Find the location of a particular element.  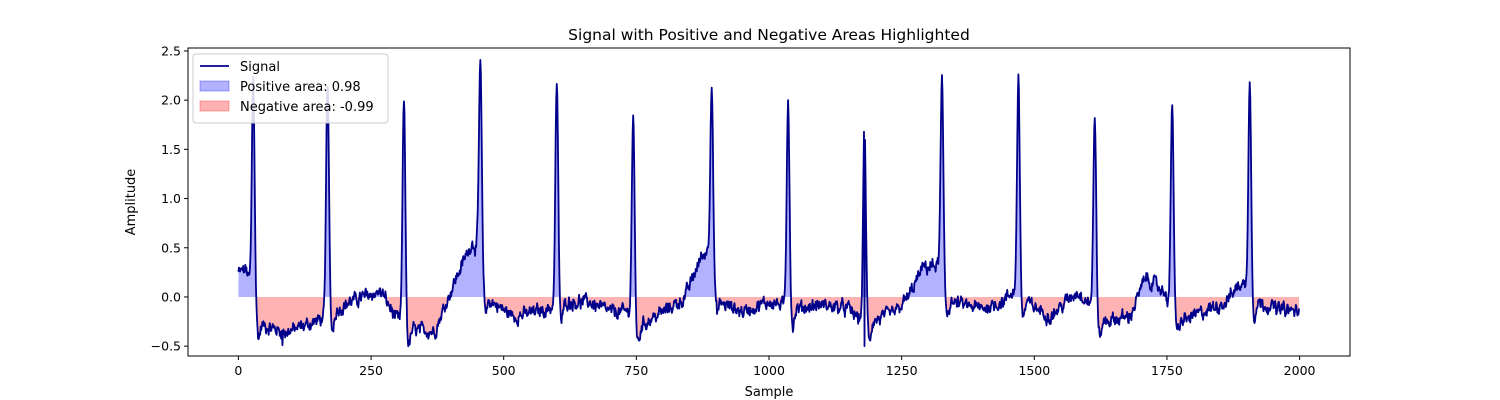

y-tick-label: 0.0 is located at coordinates (171, 296).